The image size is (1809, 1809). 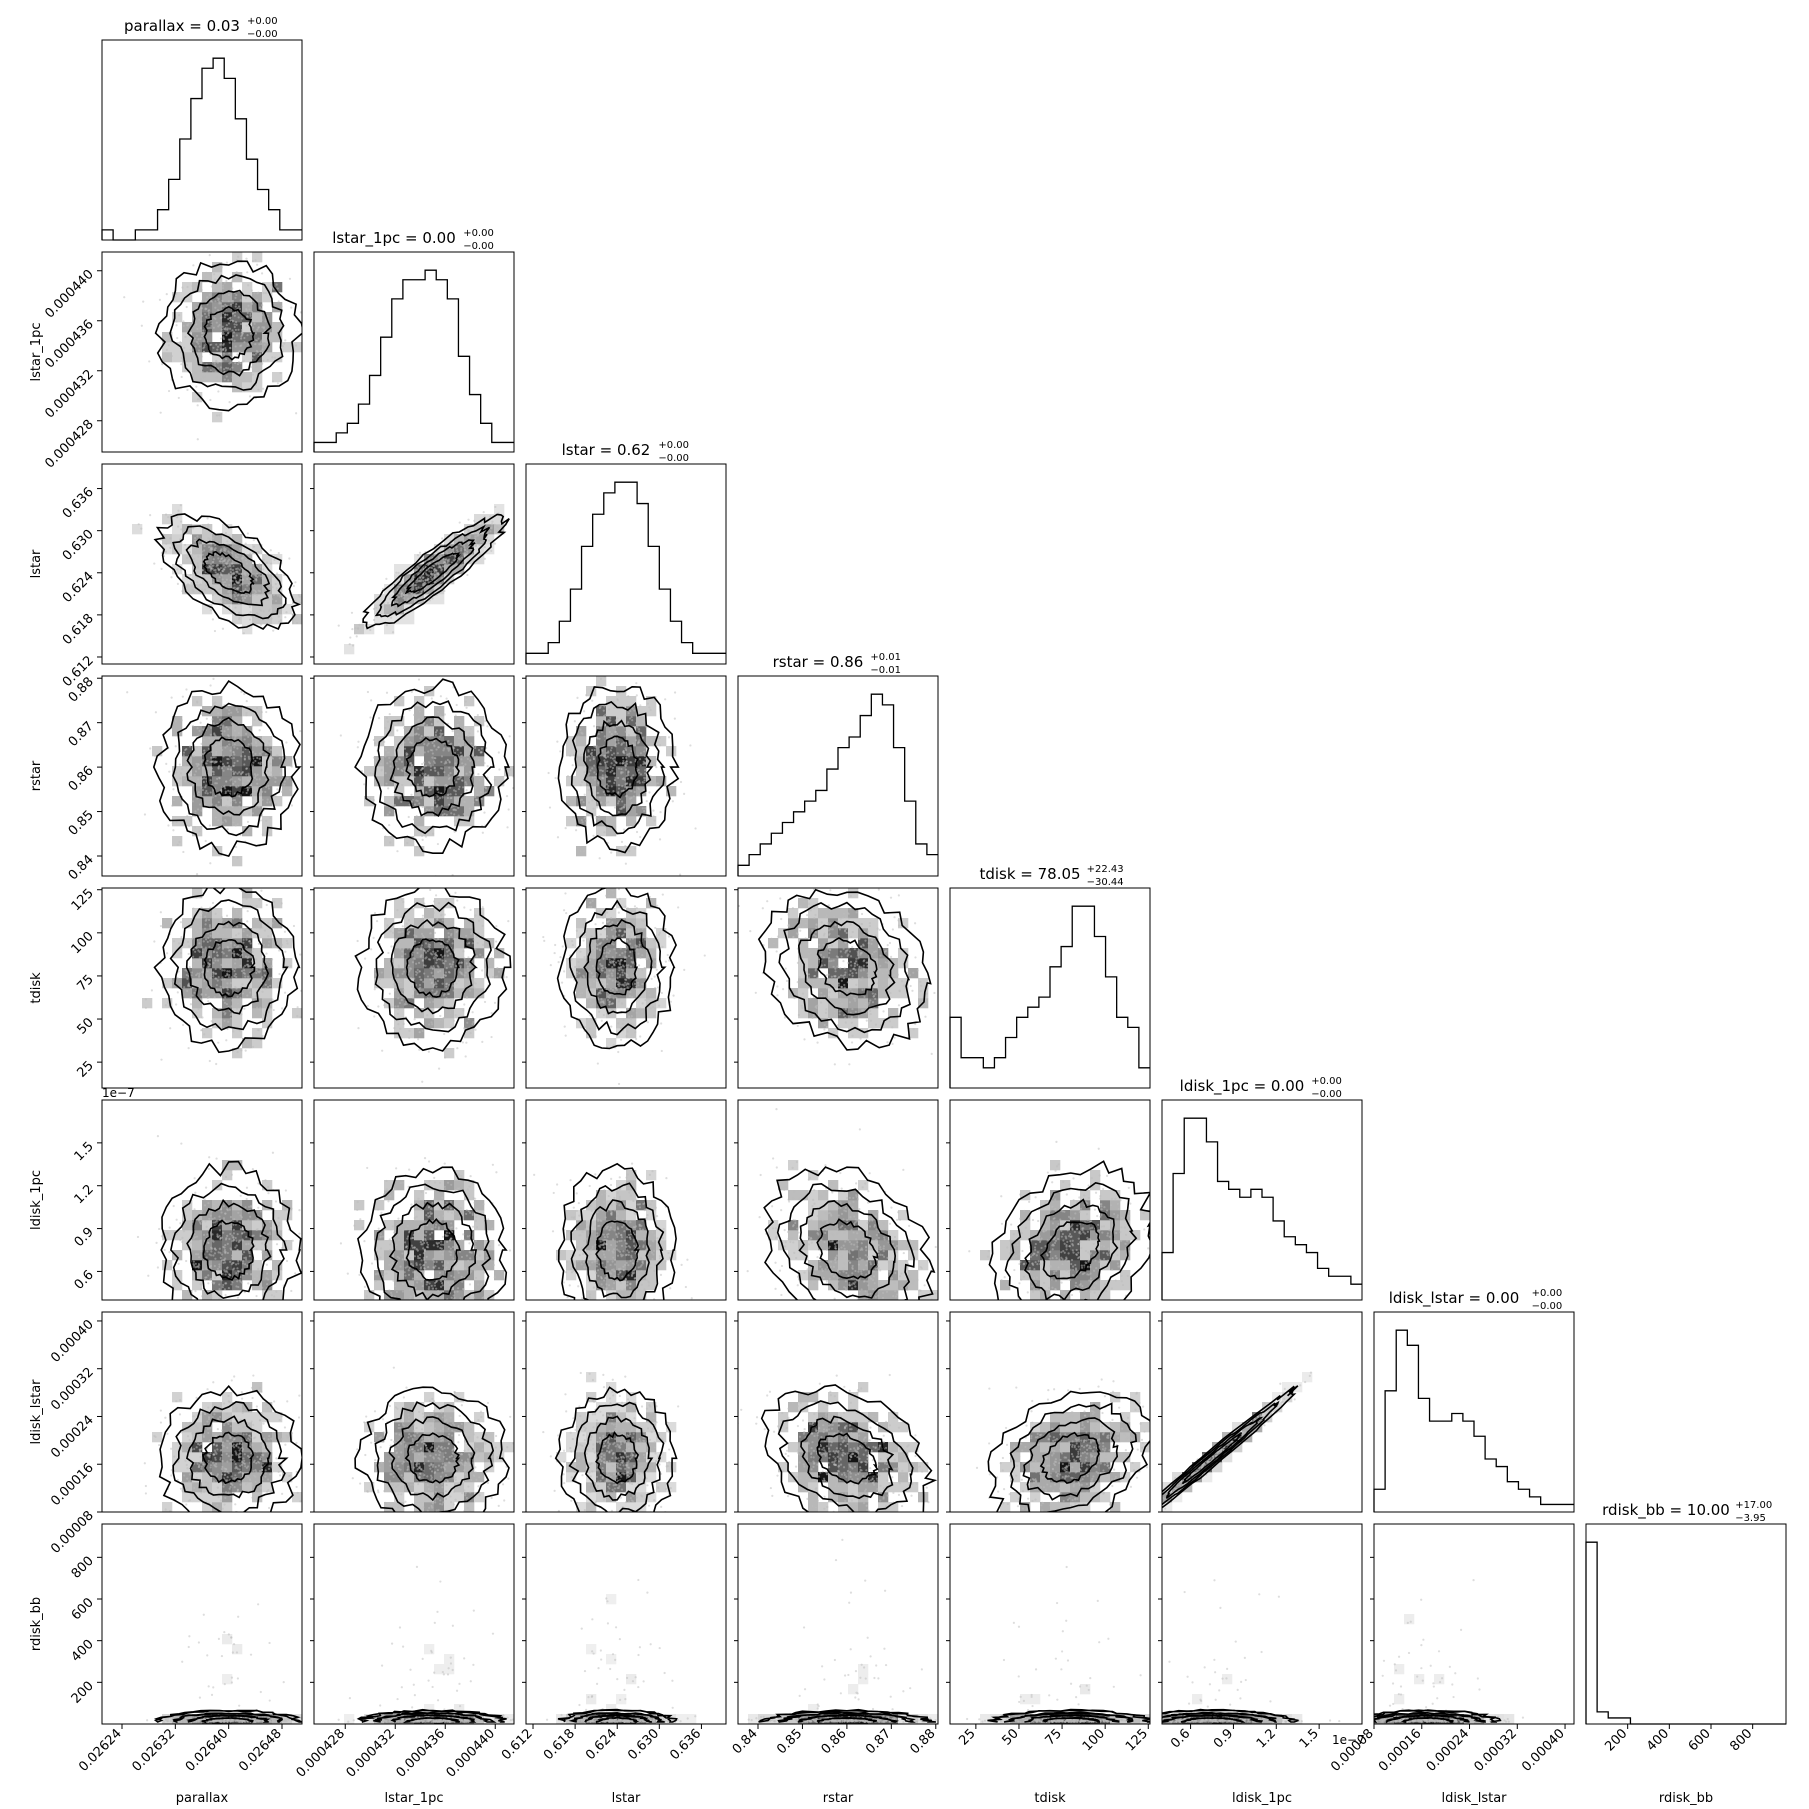 What do you see at coordinates (1262, 1188) in the screenshot?
I see `hist-panel-ldisk_1pc: ldisk_1pc = 0.00 +0.00−0.00` at bounding box center [1262, 1188].